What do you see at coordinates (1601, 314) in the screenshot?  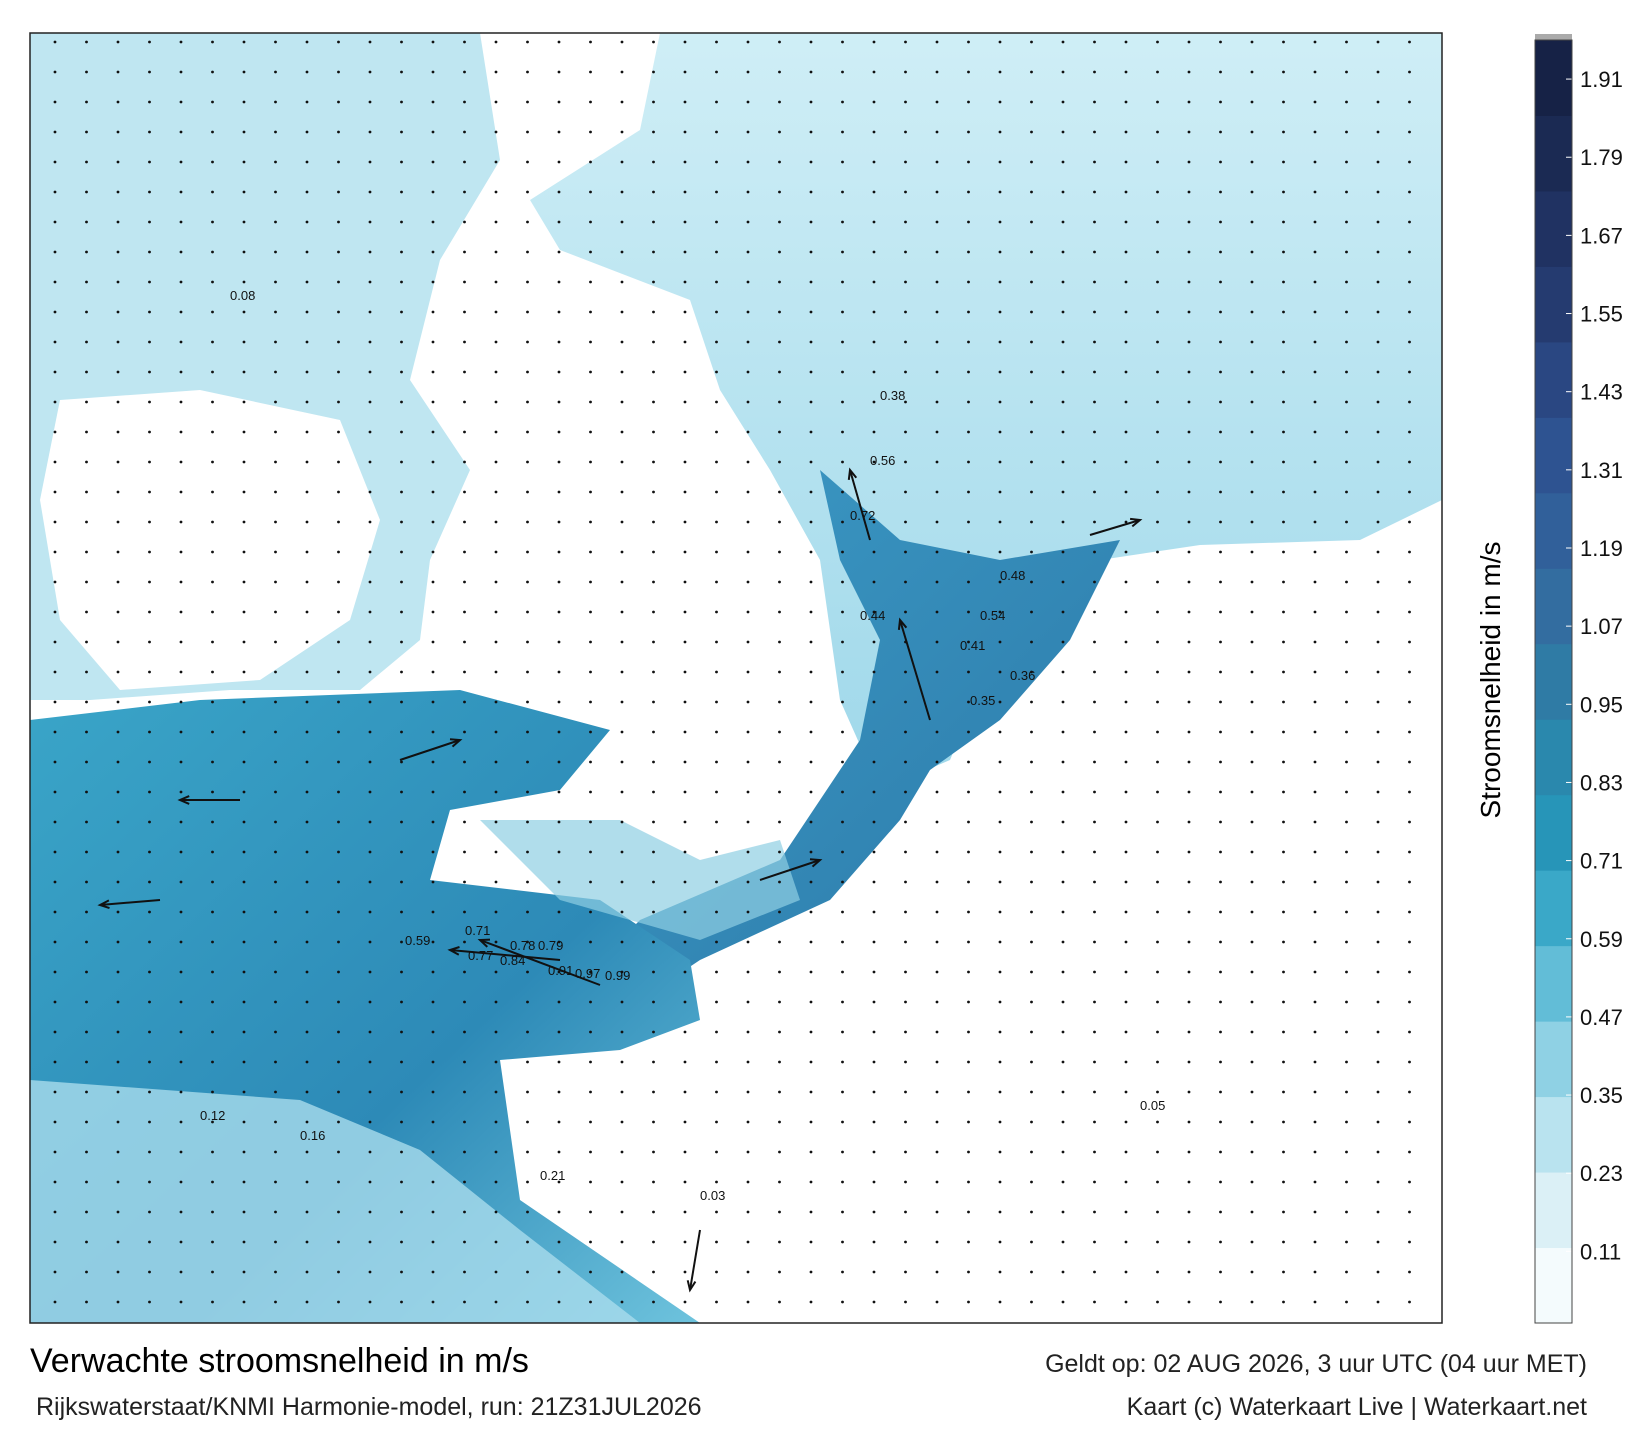 I see `colorbar-tick-label: 1.55` at bounding box center [1601, 314].